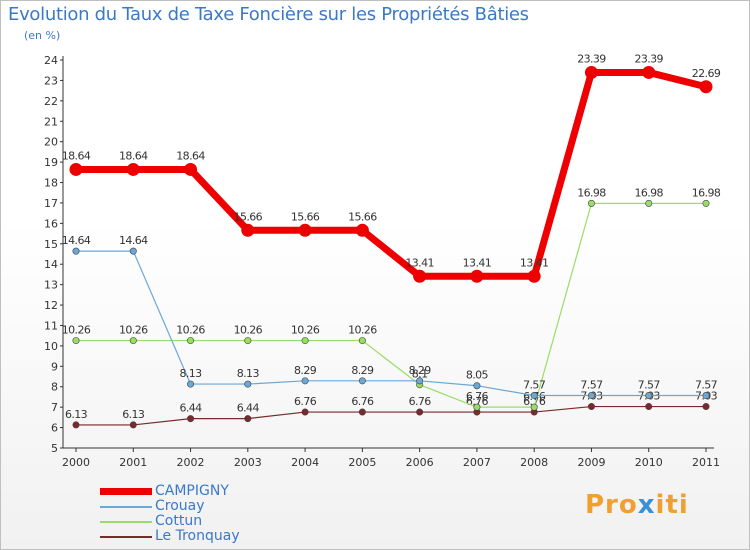 Image resolution: width=750 pixels, height=550 pixels. Describe the element at coordinates (192, 491) in the screenshot. I see `legend-label: CAMPIGNY` at that location.